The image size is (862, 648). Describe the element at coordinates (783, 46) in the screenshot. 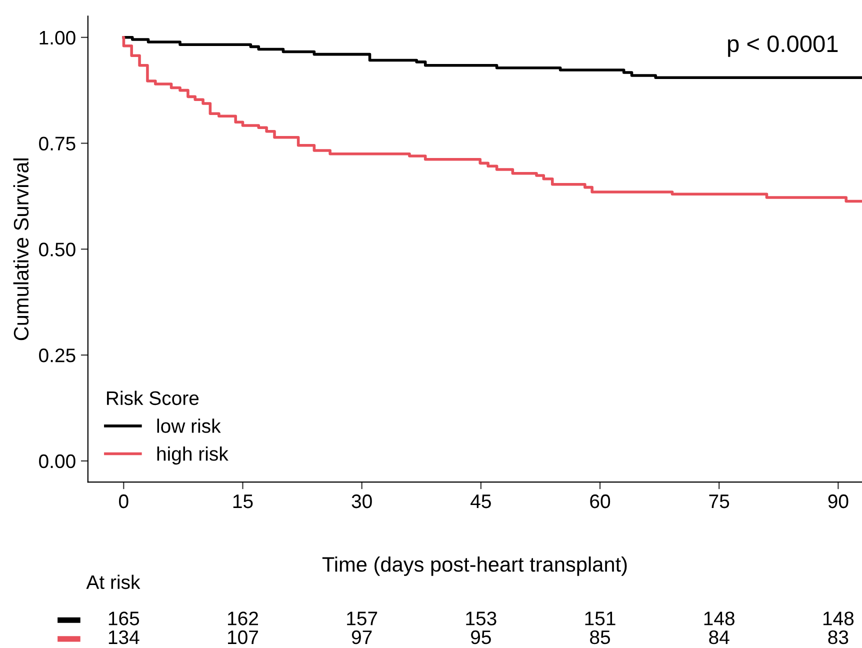

I see `annotation: p < 0.0001` at that location.